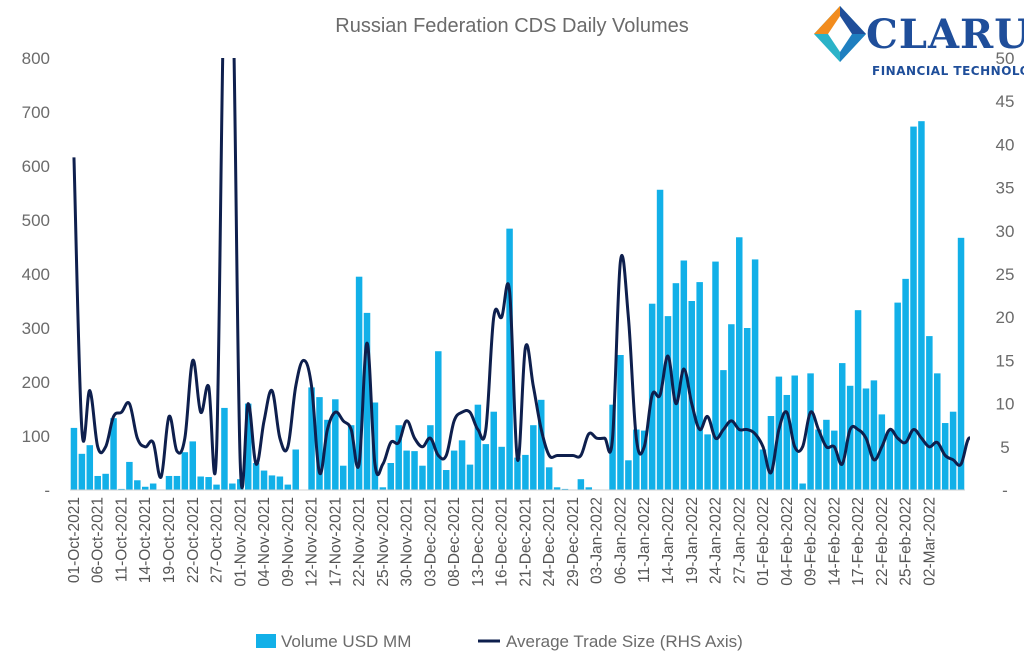  What do you see at coordinates (312, 542) in the screenshot?
I see `x-axis-tick-label: 12-Nov-2021` at bounding box center [312, 542].